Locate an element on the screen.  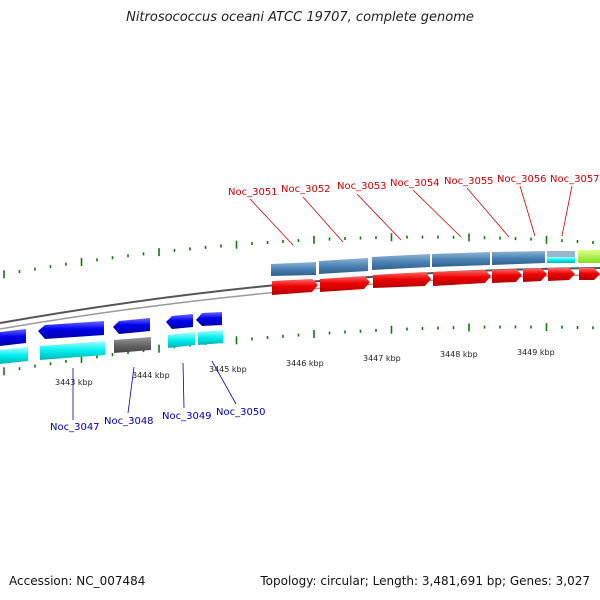
kbp-label: 3445 kbp is located at coordinates (228, 369).